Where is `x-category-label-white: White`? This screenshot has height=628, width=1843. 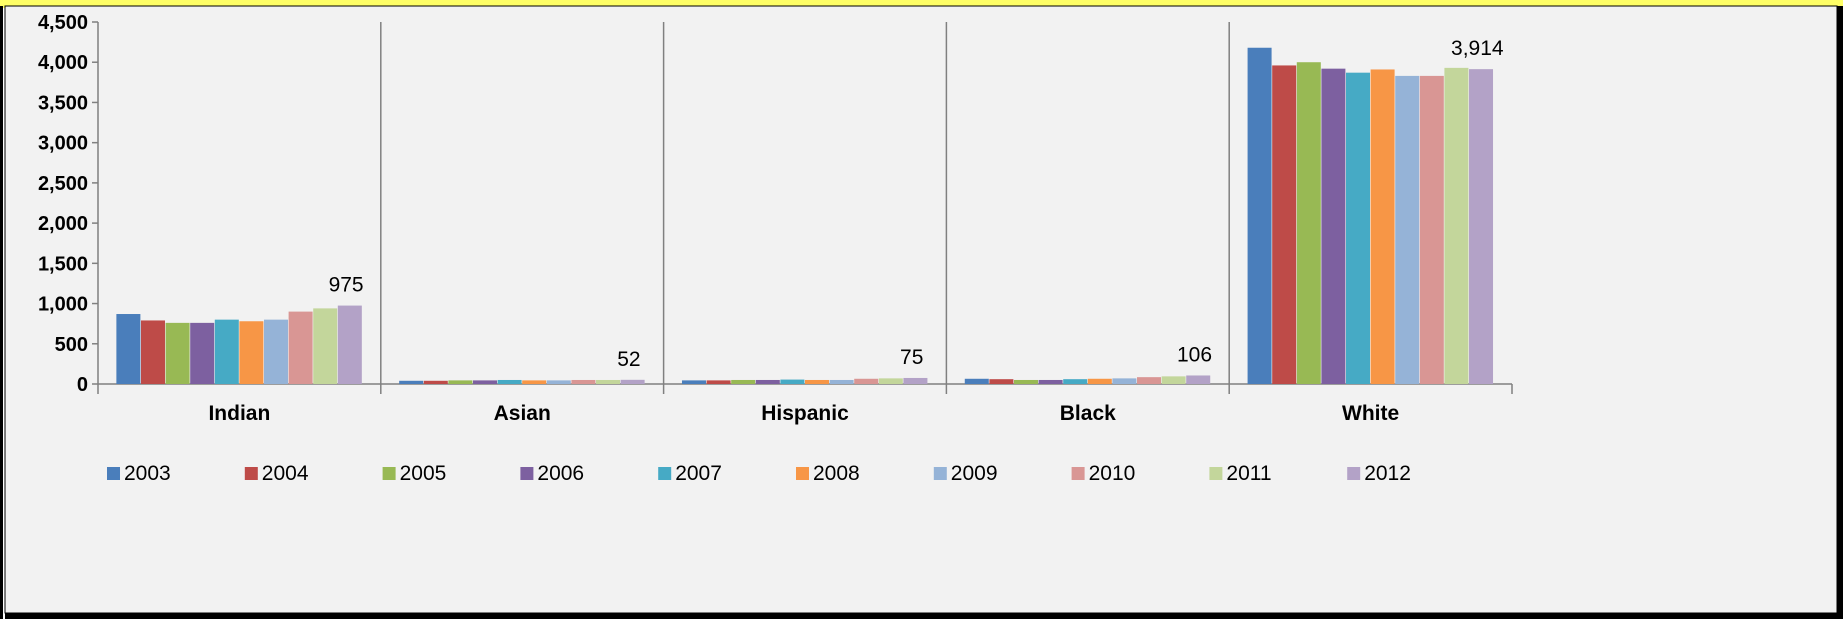
x-category-label-white: White is located at coordinates (1370, 413).